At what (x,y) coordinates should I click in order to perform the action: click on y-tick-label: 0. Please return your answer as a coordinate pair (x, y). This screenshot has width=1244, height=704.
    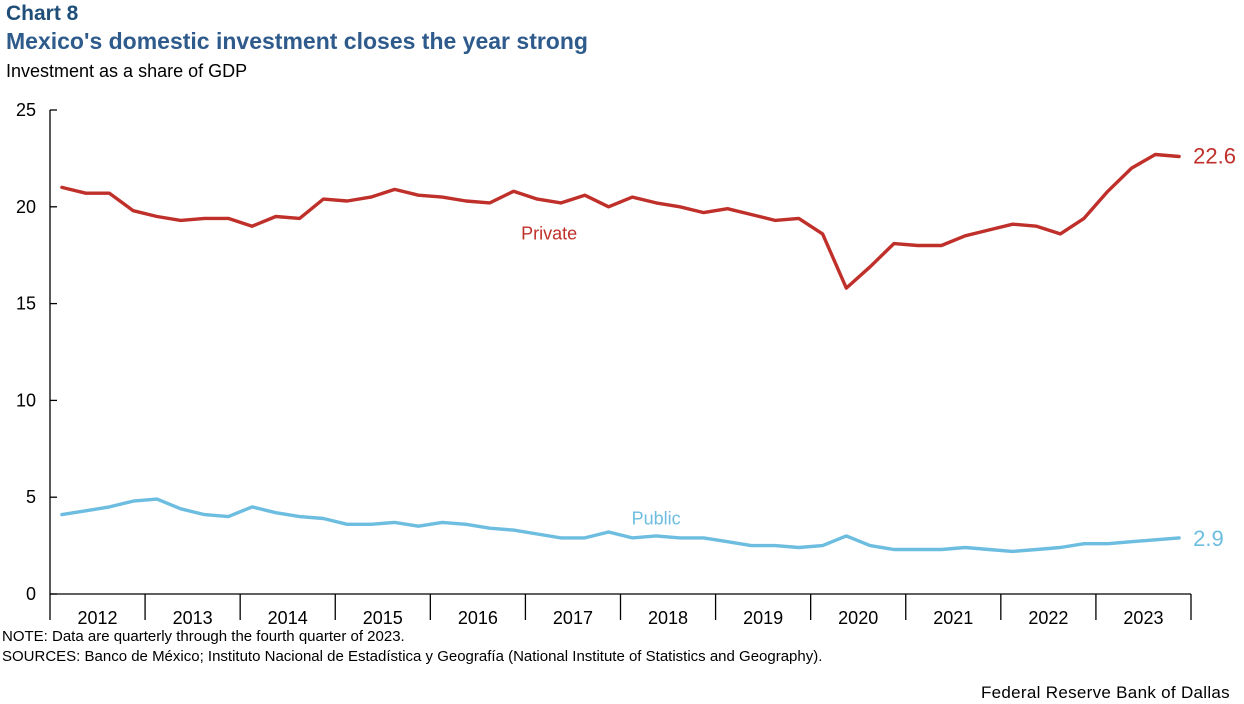
    Looking at the image, I should click on (31, 594).